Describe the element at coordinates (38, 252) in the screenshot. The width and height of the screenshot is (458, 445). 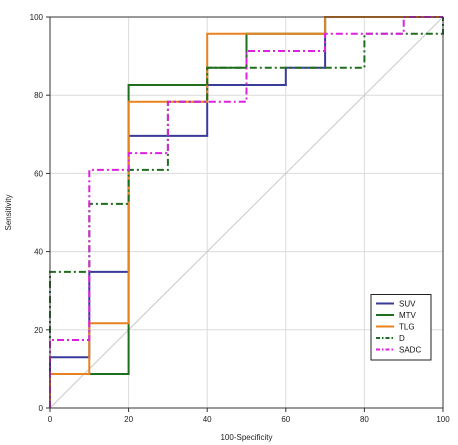
I see `y-tick-label: 40` at that location.